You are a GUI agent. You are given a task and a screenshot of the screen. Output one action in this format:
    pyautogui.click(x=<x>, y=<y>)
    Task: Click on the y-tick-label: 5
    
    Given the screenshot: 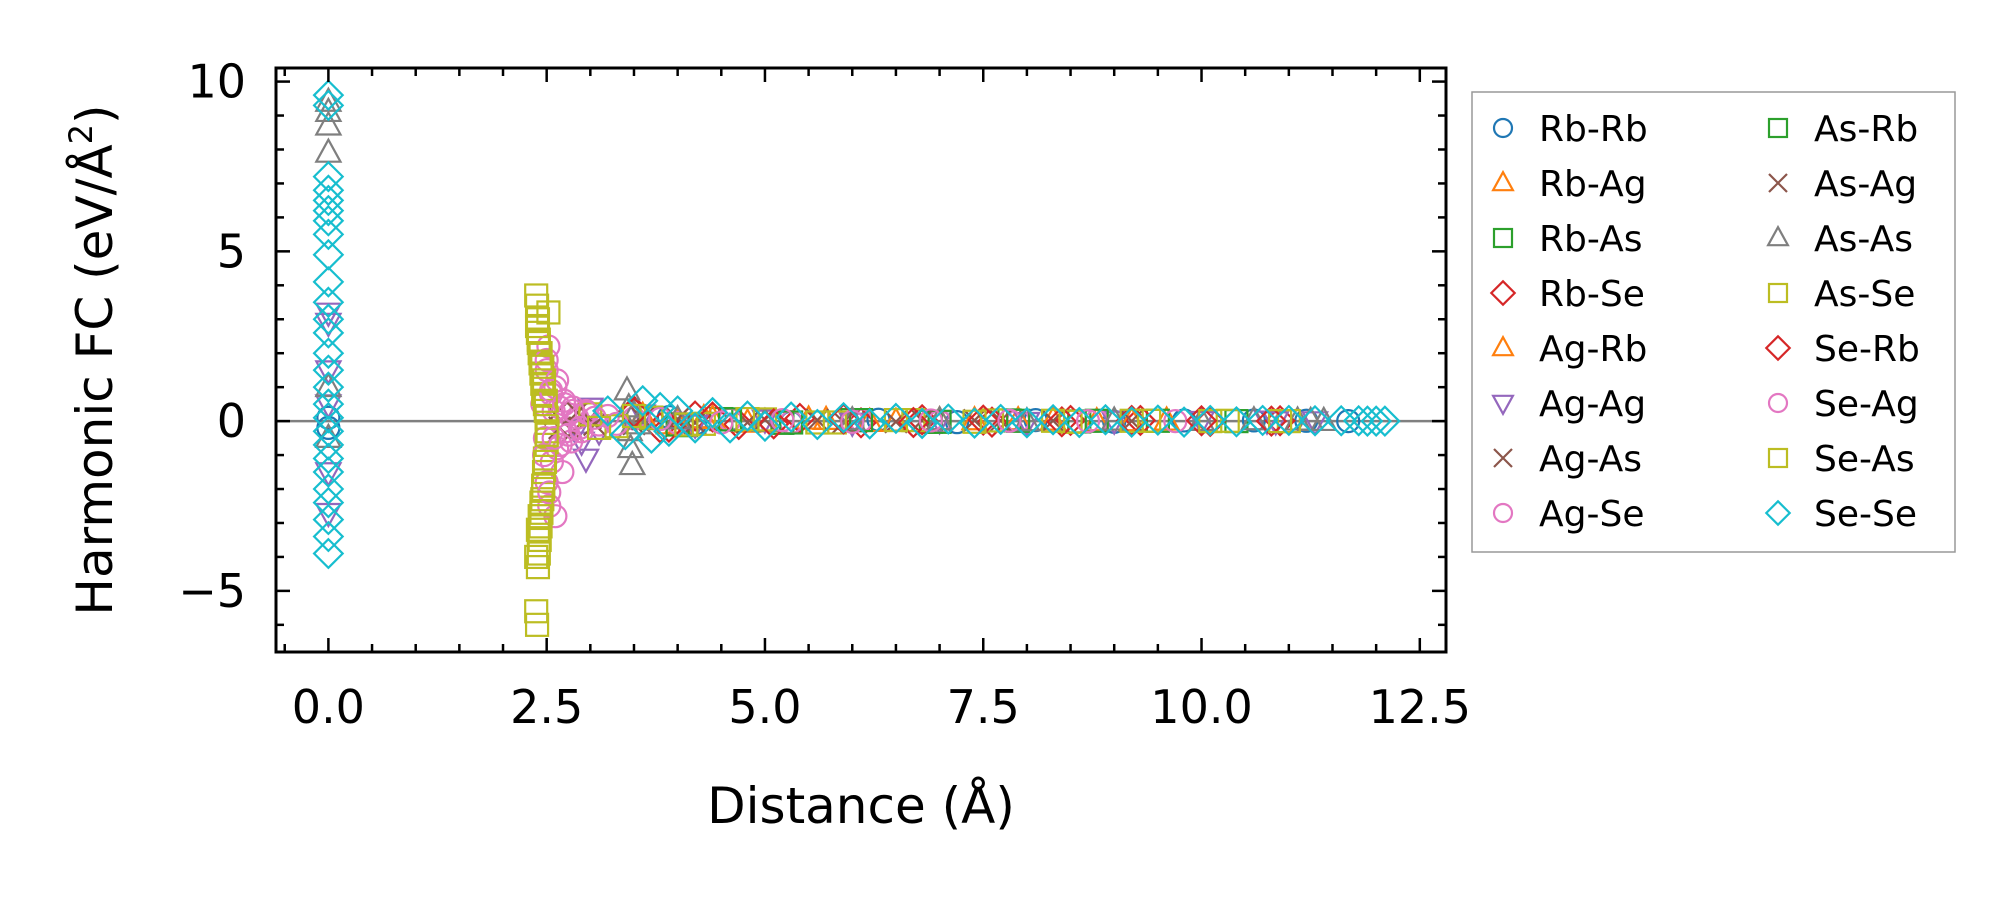 What is the action you would take?
    pyautogui.click(x=231, y=251)
    